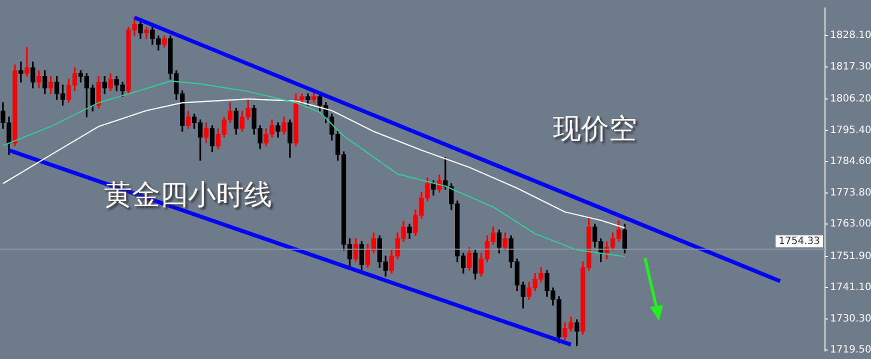 The width and height of the screenshot is (871, 359). Describe the element at coordinates (850, 99) in the screenshot. I see `y-tick-label: 1806.20` at that location.